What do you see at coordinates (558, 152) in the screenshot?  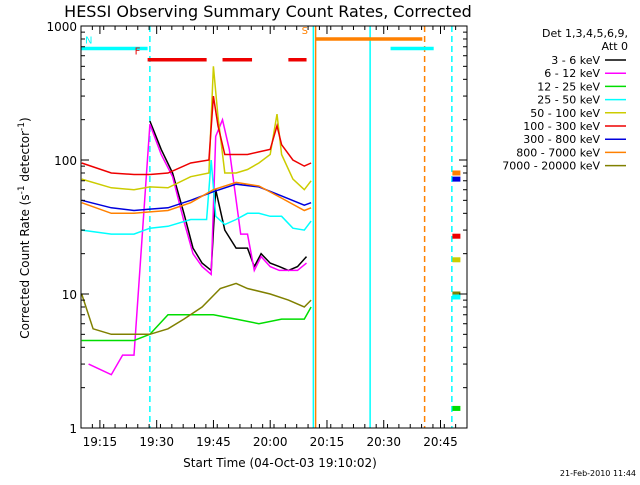 I see `legend-label: 800 - 7000 keV` at bounding box center [558, 152].